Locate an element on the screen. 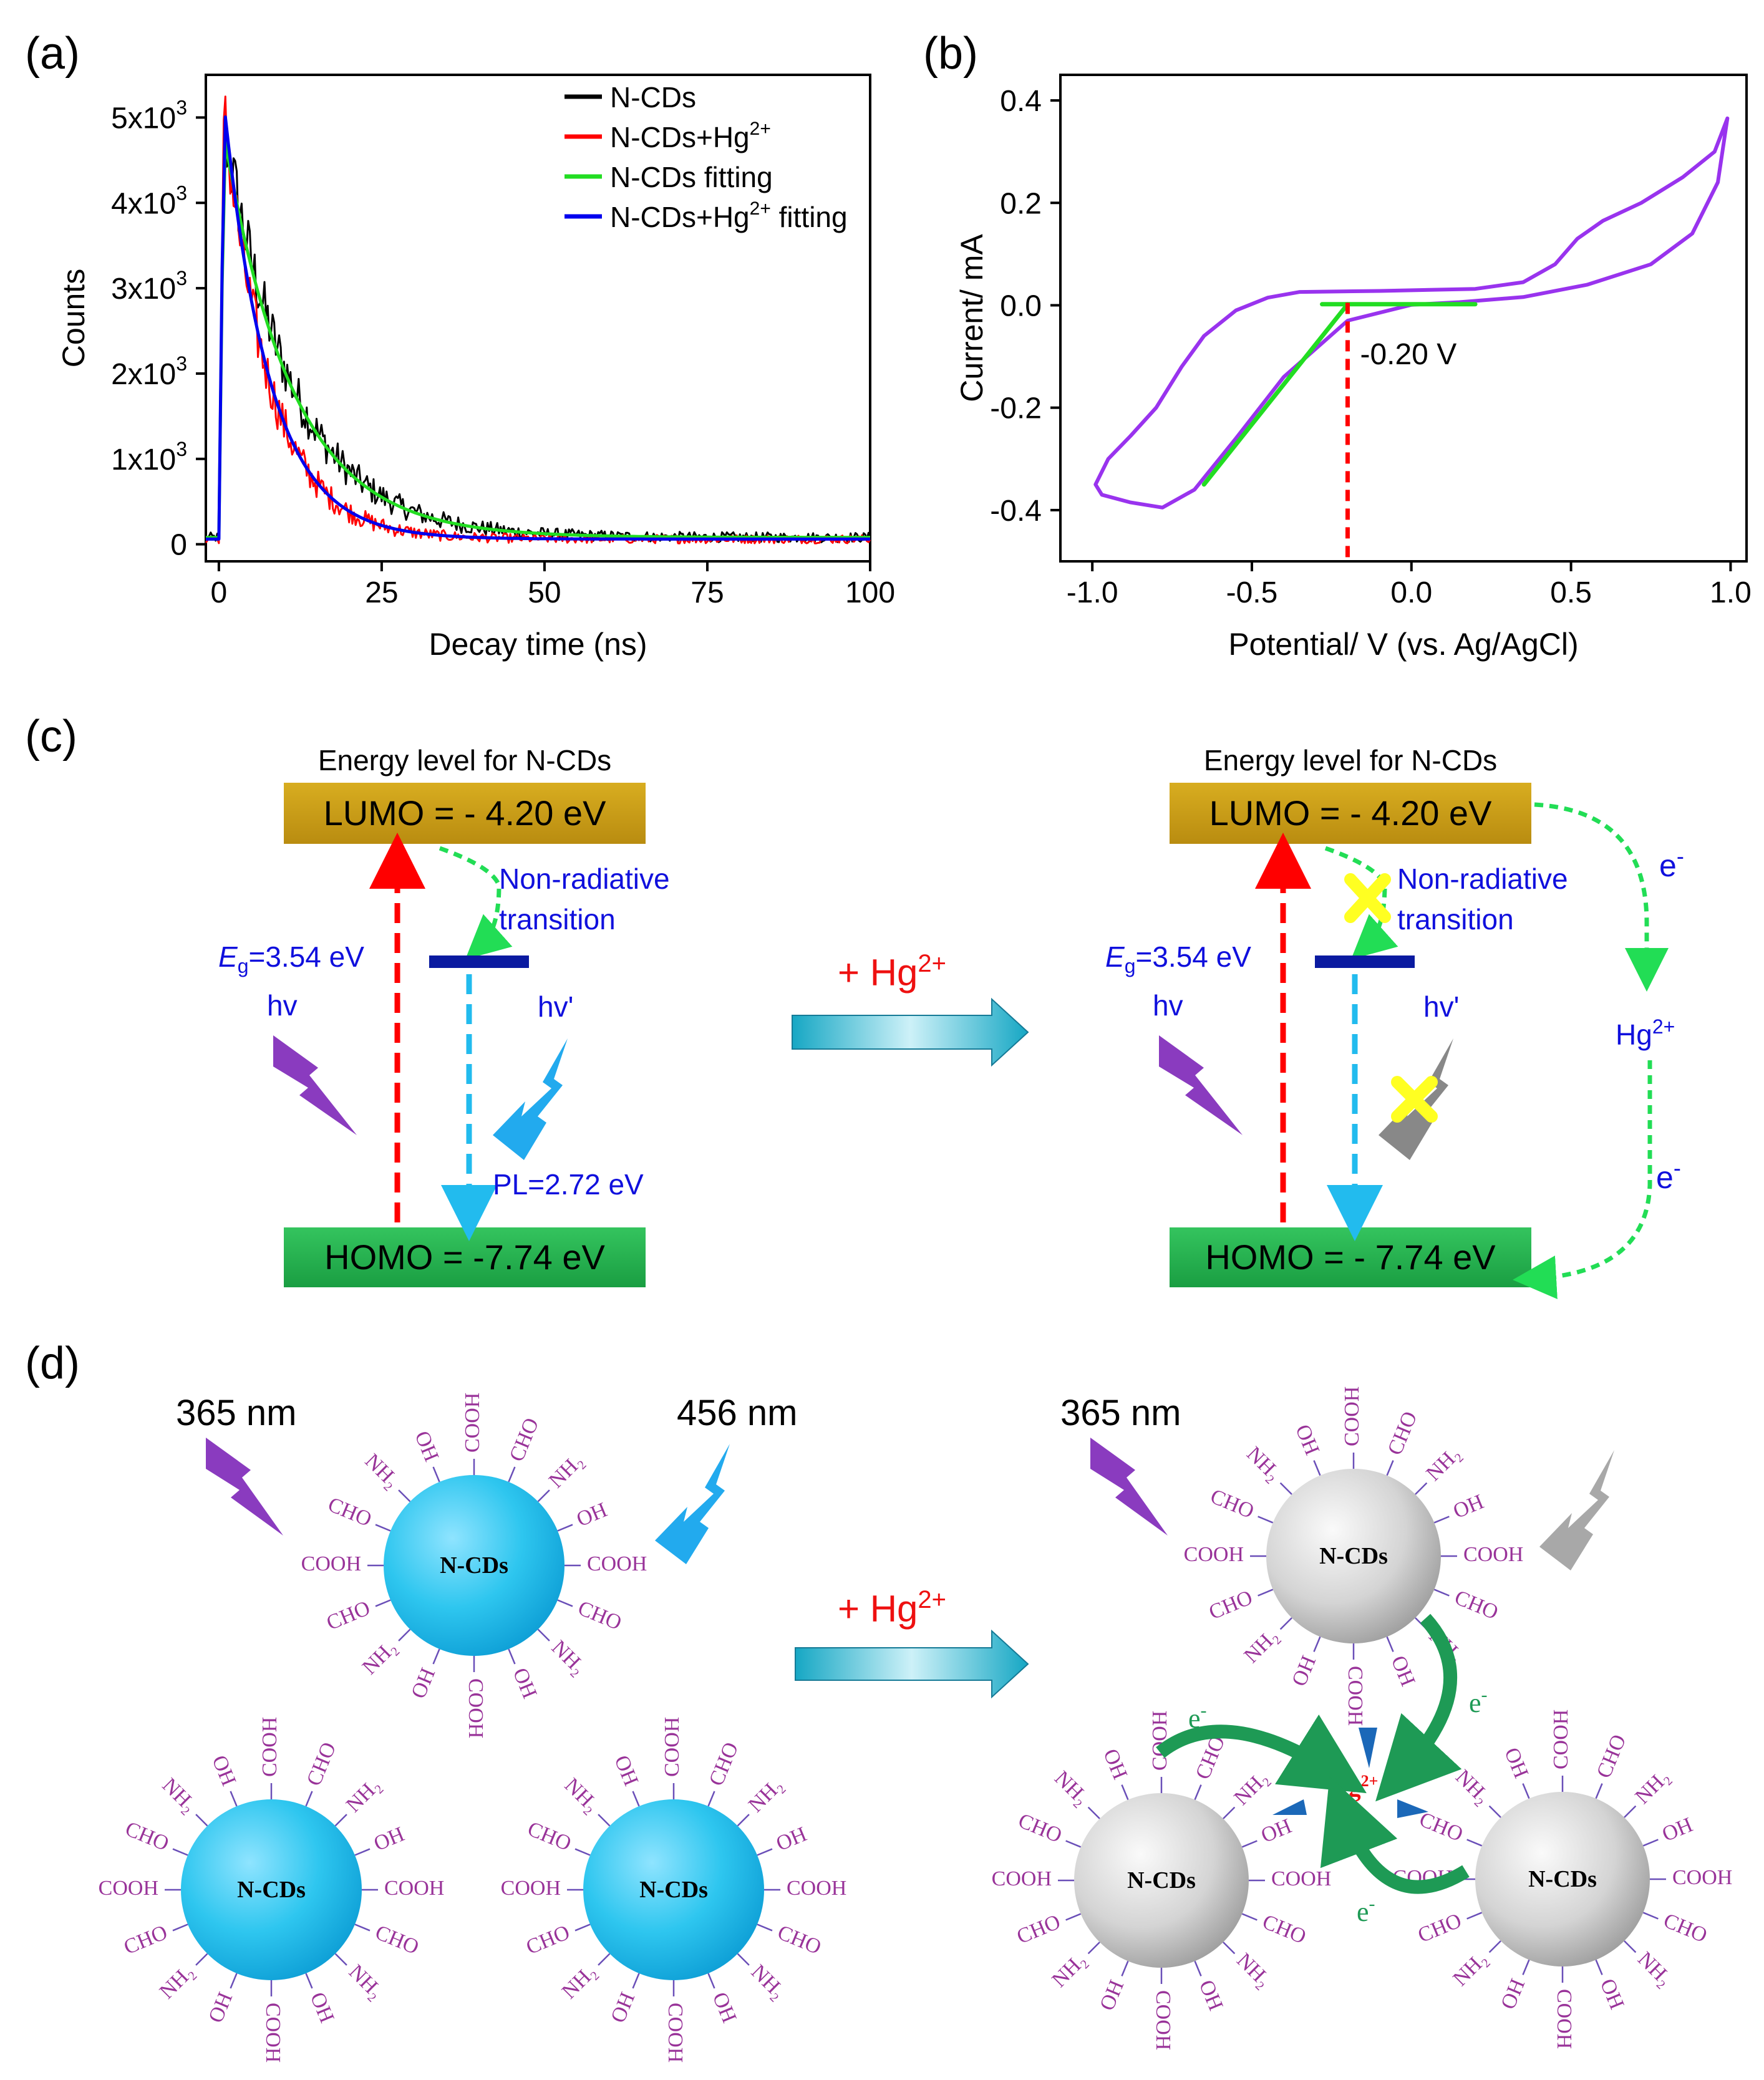  panel-b-xtick-label: 1.0 is located at coordinates (1731, 592).